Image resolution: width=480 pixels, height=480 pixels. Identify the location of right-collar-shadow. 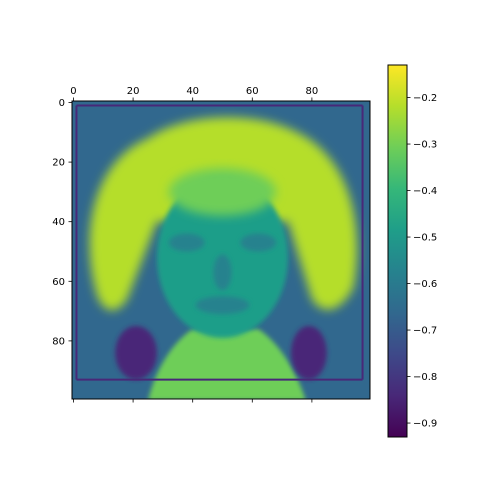
(309, 352).